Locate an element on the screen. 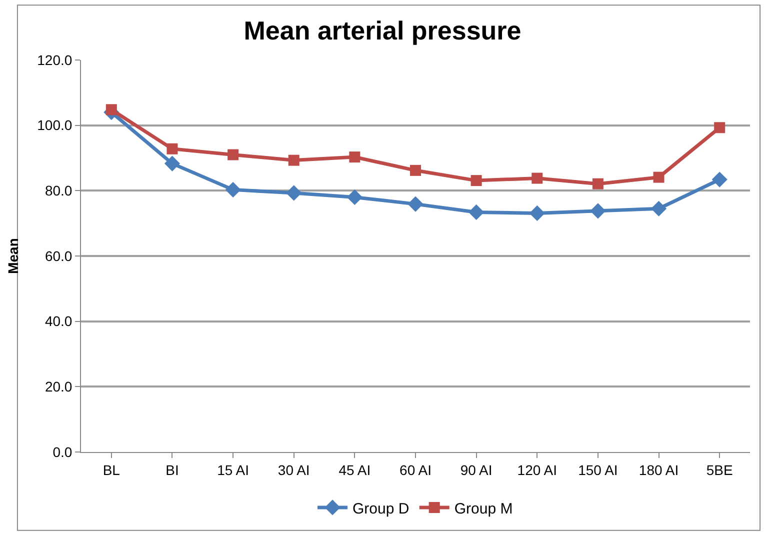  x-tick-label: 150 AI is located at coordinates (598, 470).